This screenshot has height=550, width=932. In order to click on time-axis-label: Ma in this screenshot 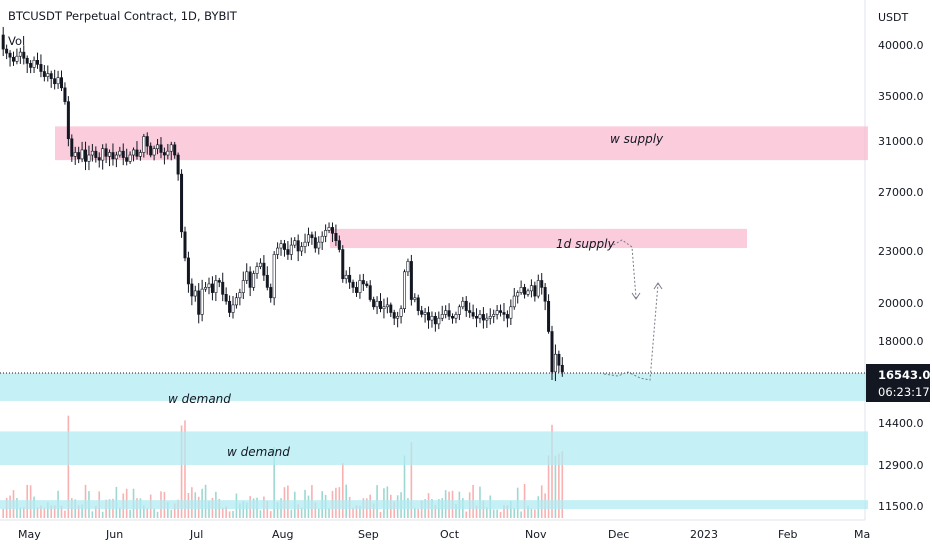, I will do `click(862, 534)`.